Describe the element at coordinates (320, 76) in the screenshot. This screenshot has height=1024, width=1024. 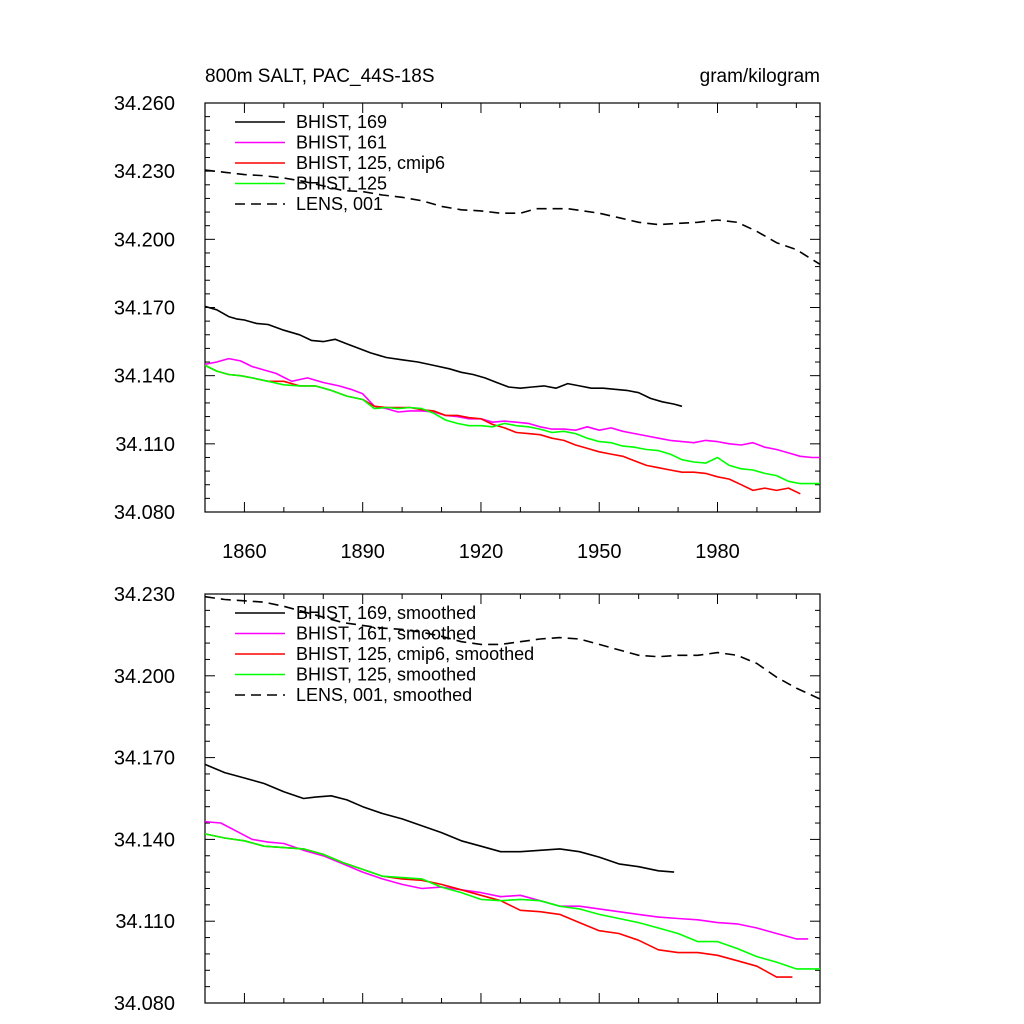
I see `panel-title: 800m SALT, PAC_44S-18S` at that location.